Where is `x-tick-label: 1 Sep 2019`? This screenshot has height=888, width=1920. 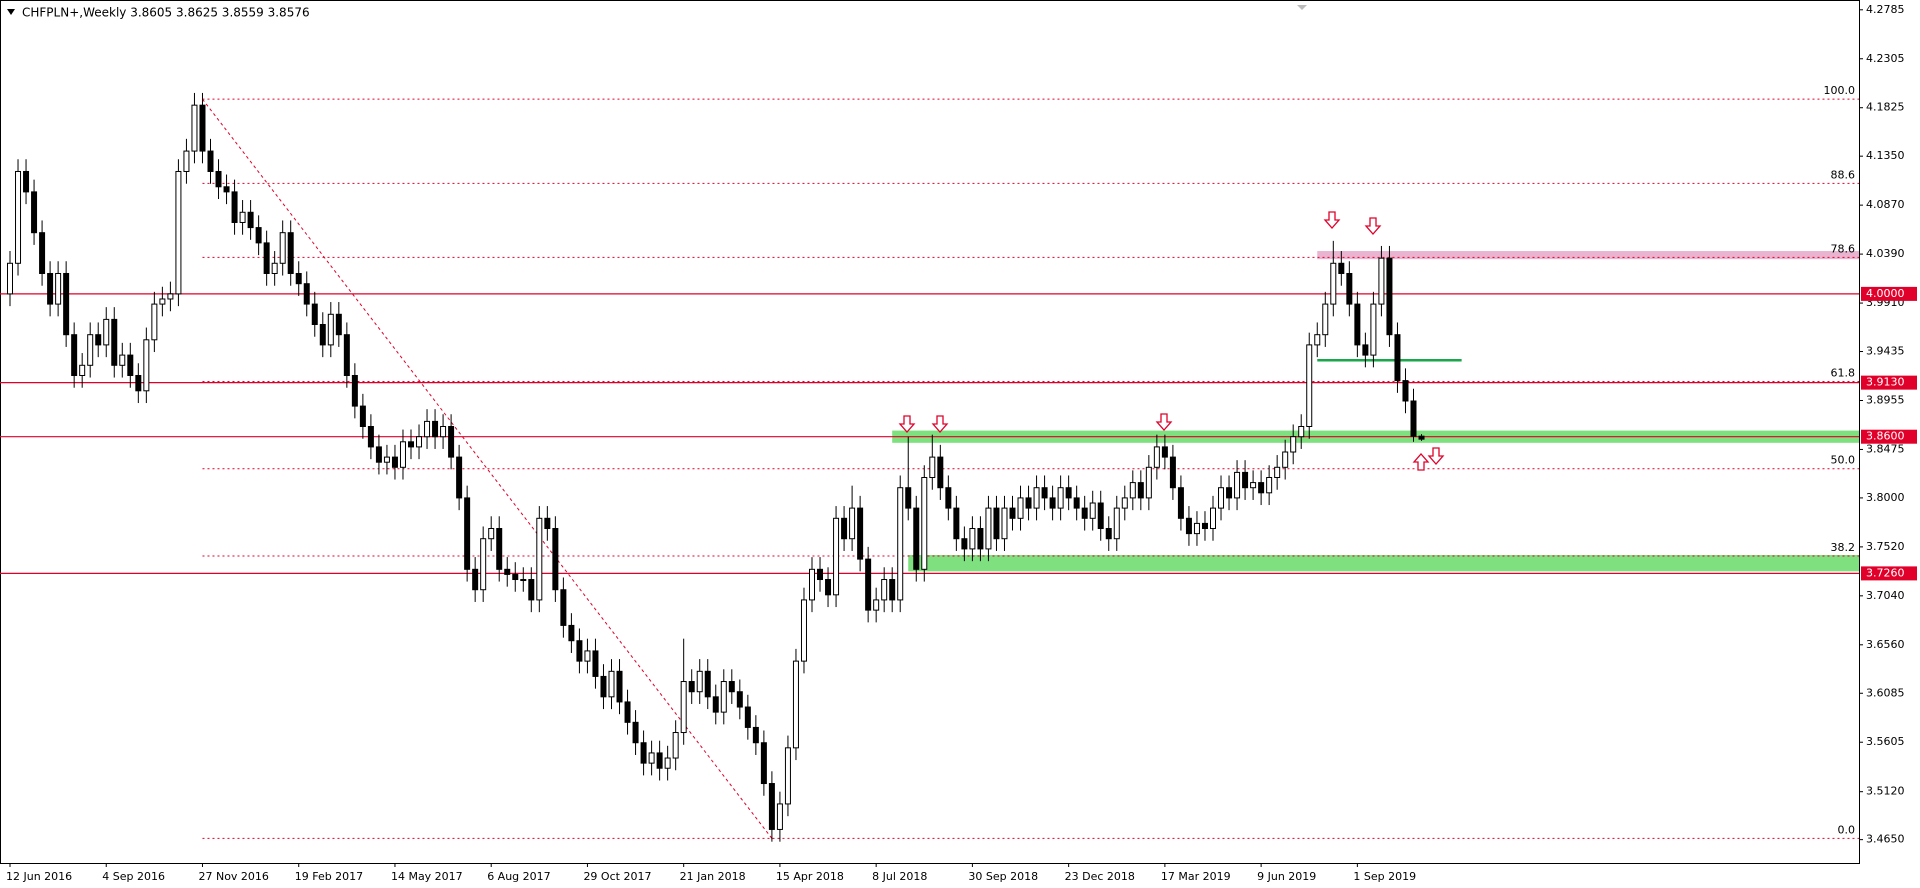 x-tick-label: 1 Sep 2019 is located at coordinates (1384, 876).